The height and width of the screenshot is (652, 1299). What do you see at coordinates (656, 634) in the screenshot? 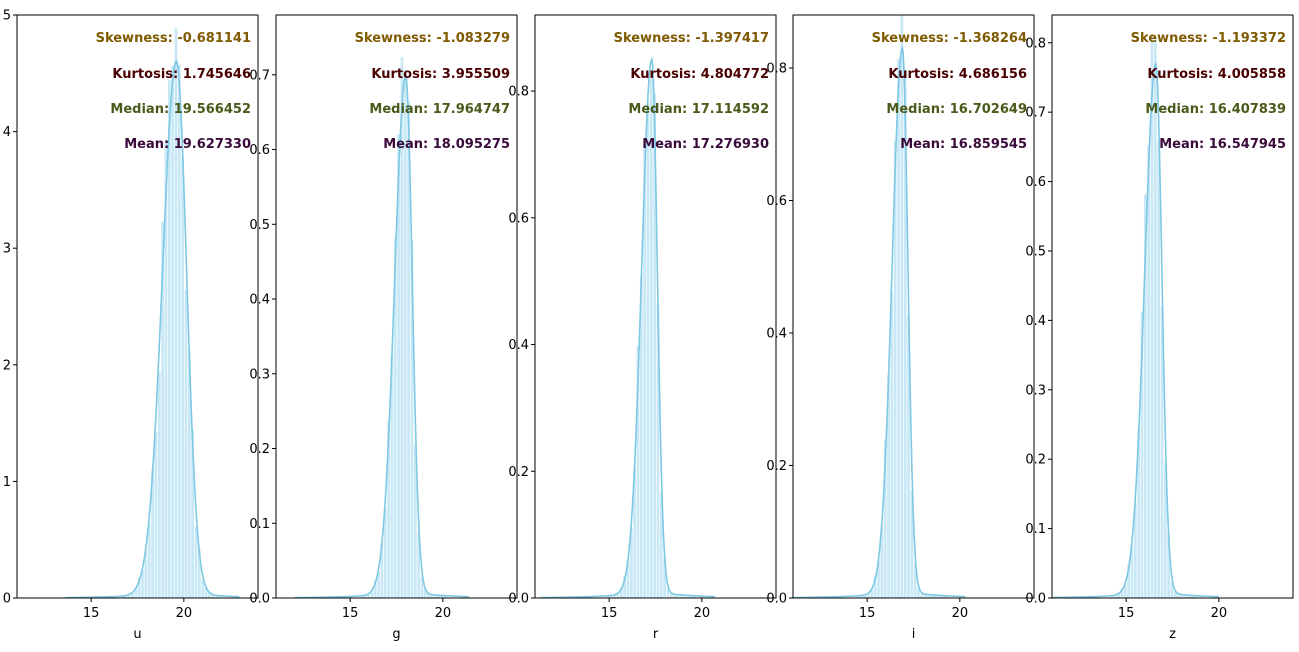
I see `x-axis-label: r` at bounding box center [656, 634].